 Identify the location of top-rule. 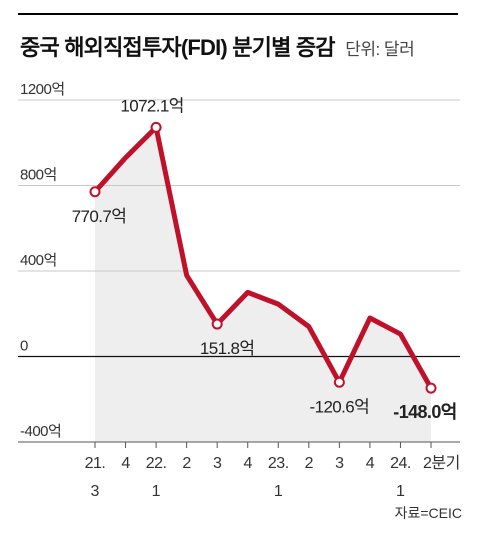
(238, 14).